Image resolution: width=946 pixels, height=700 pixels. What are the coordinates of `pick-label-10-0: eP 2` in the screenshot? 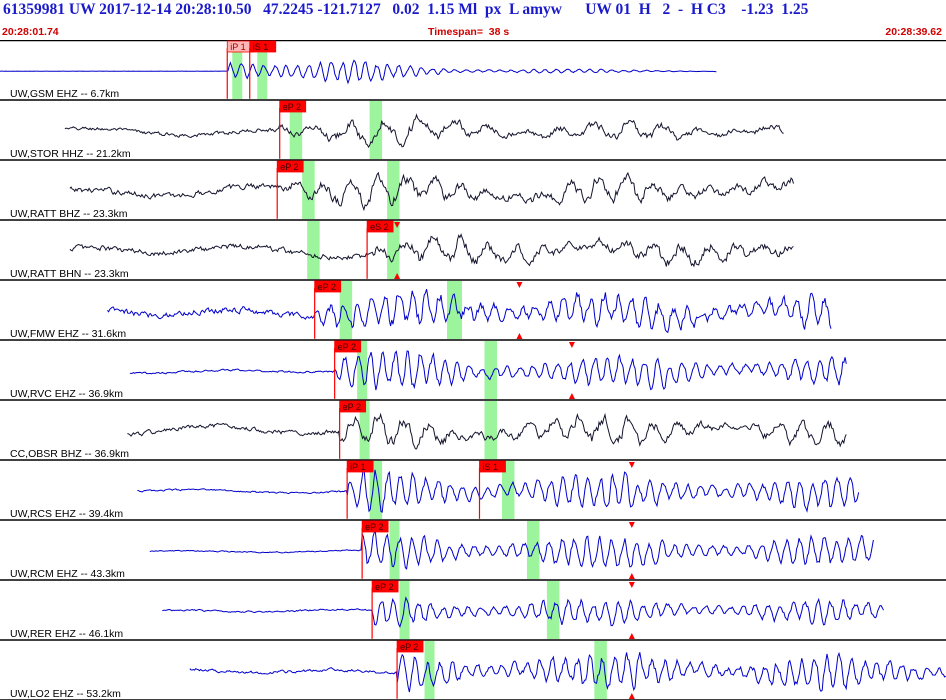 It's located at (409, 647).